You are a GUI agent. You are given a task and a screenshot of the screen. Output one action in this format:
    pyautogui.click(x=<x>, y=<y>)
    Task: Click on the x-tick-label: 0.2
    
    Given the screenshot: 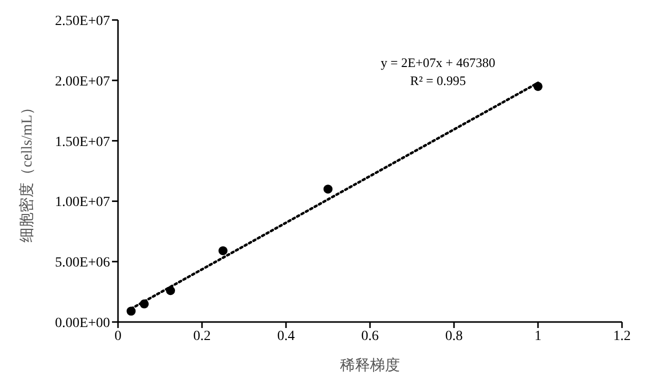 What is the action you would take?
    pyautogui.click(x=202, y=336)
    